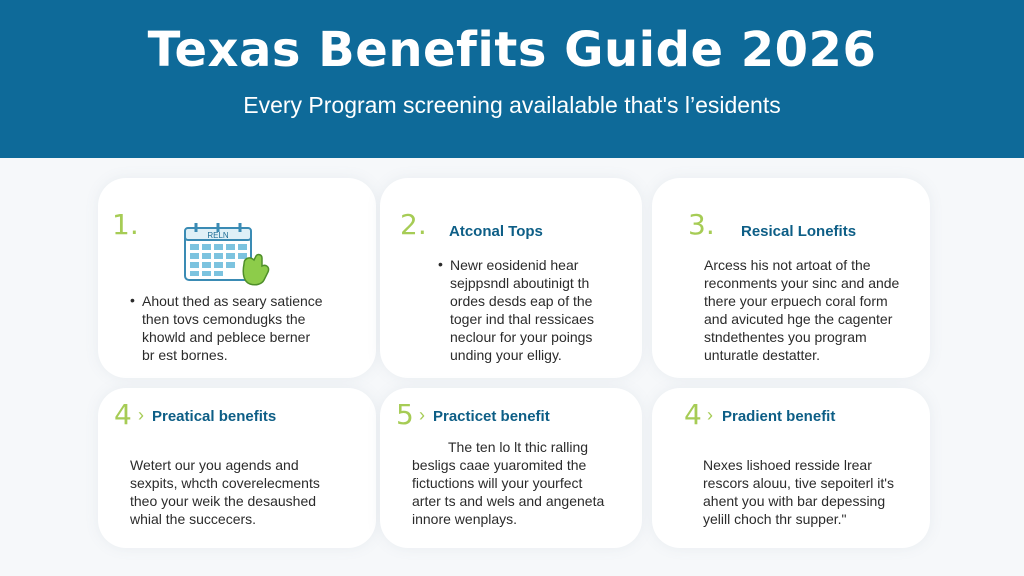  I want to click on card-4-number: 4, so click(123, 414).